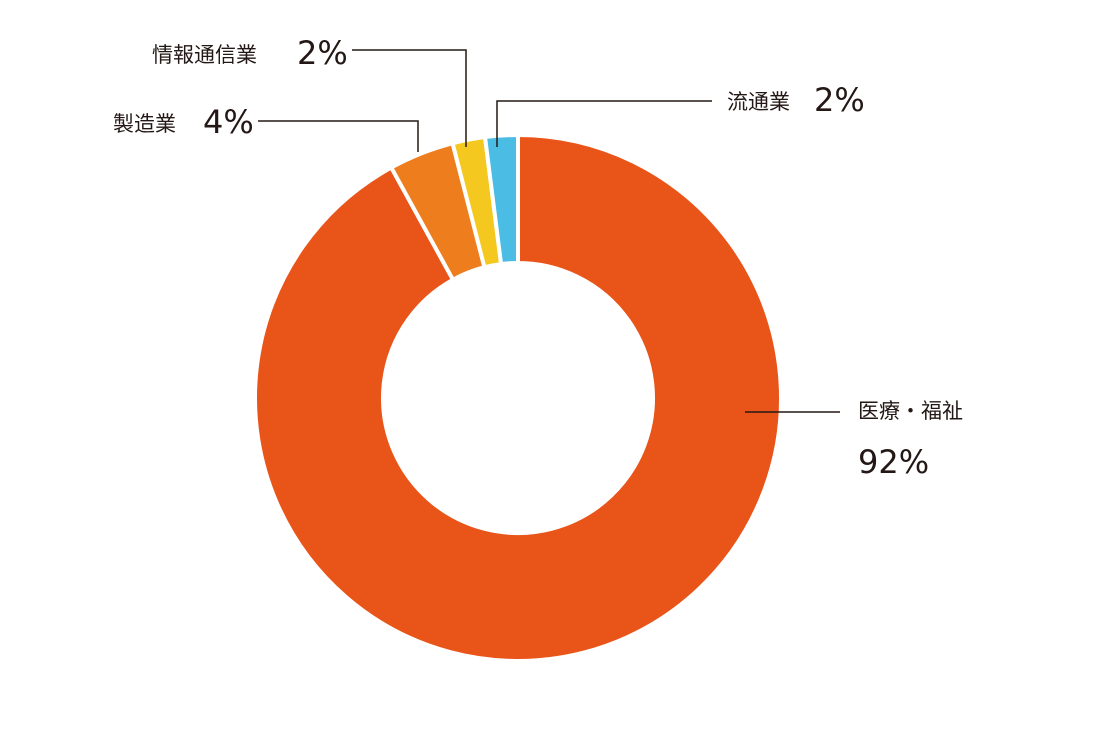 This screenshot has width=1120, height=735. What do you see at coordinates (204, 55) in the screenshot?
I see `category-label: 情報通信業` at bounding box center [204, 55].